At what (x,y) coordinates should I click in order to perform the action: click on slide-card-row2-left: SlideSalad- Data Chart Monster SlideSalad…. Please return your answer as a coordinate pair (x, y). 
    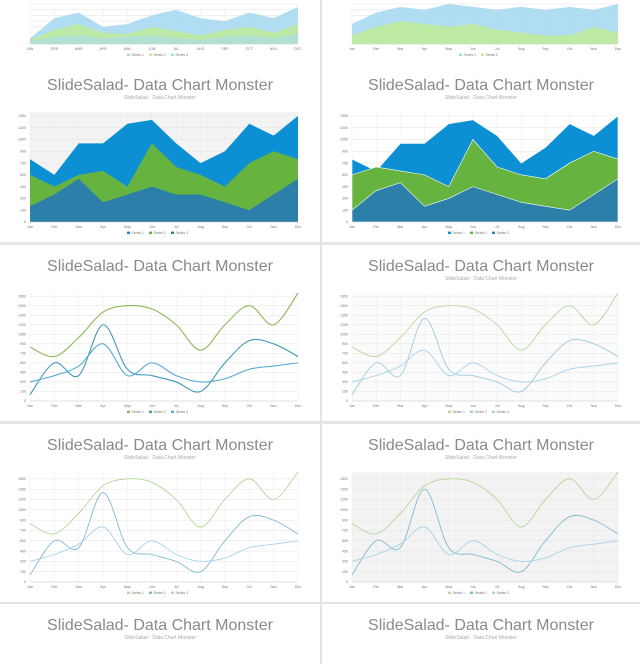
    Looking at the image, I should click on (160, 153).